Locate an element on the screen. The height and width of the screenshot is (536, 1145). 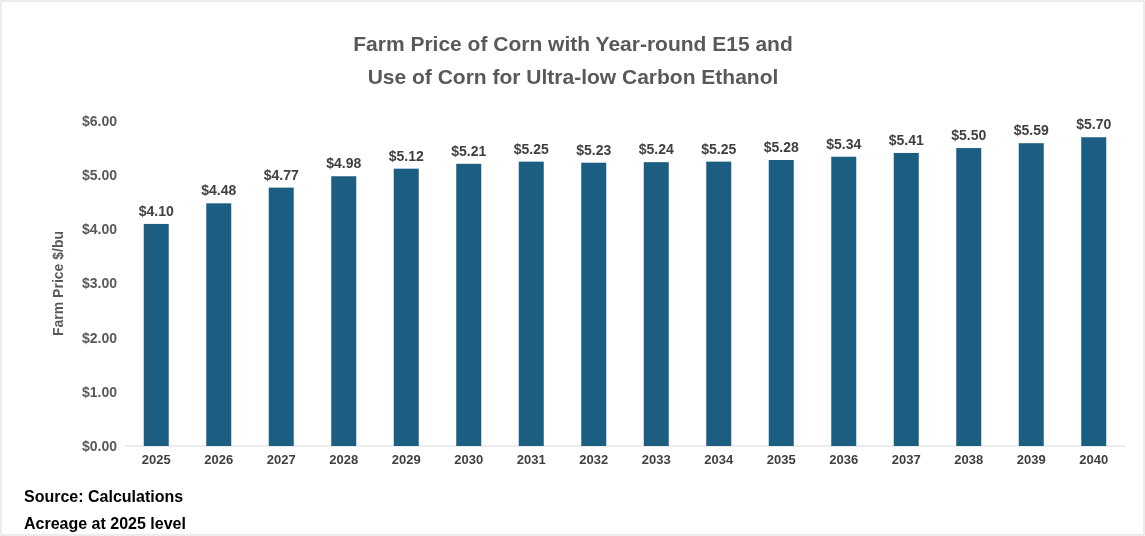
x-tick-label: 2032 is located at coordinates (594, 460).